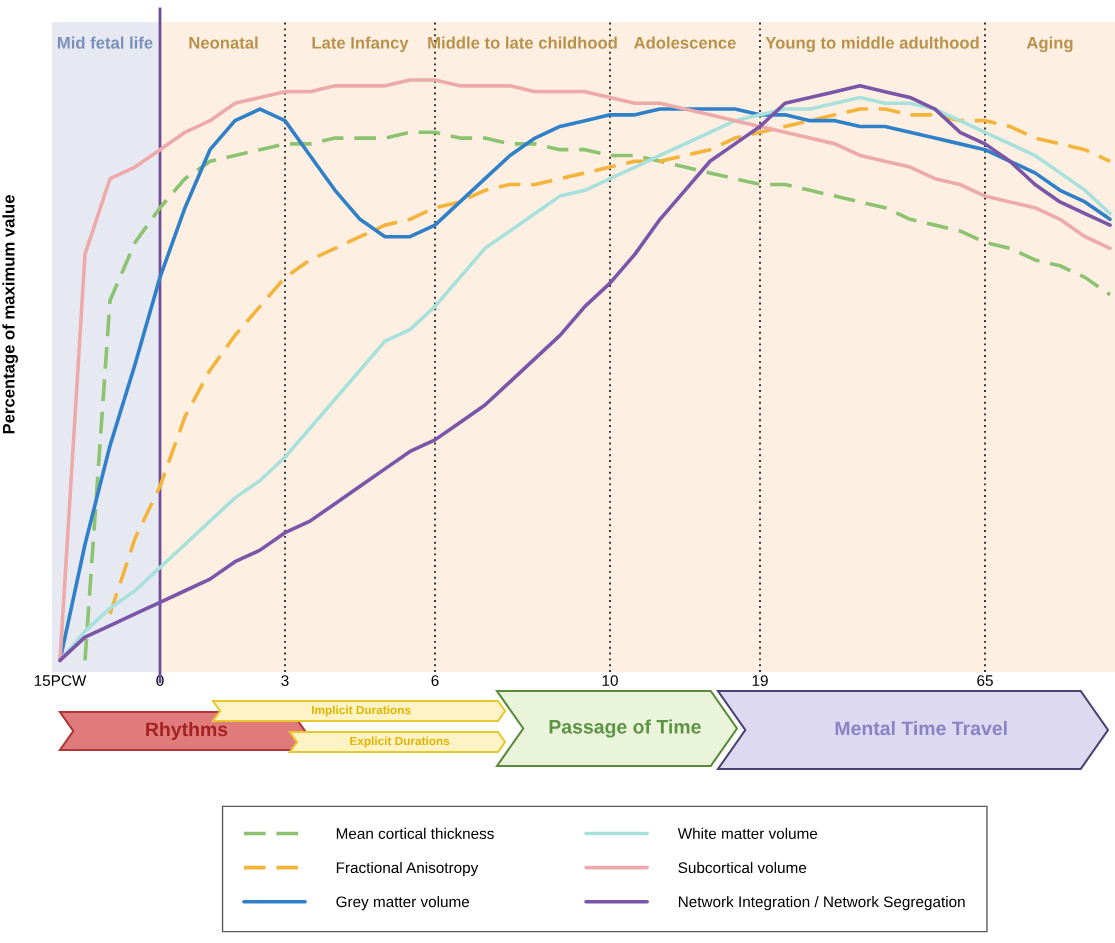 The width and height of the screenshot is (1115, 943). What do you see at coordinates (625, 728) in the screenshot?
I see `text: Passage of Time` at bounding box center [625, 728].